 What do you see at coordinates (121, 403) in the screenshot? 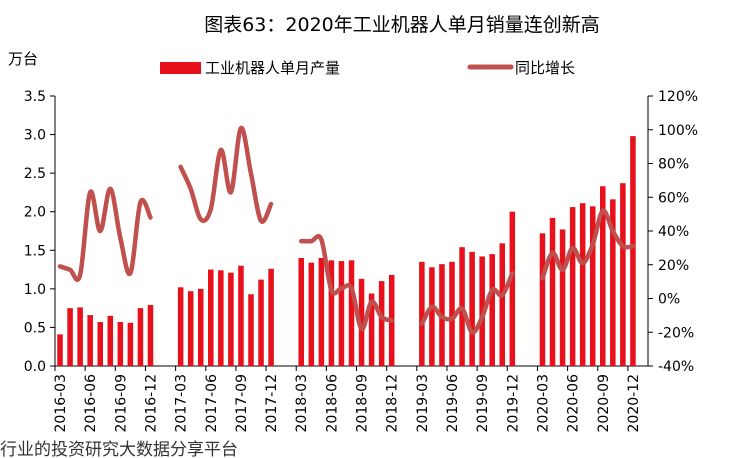
I see `x-tick-label: 2016-09` at bounding box center [121, 403].